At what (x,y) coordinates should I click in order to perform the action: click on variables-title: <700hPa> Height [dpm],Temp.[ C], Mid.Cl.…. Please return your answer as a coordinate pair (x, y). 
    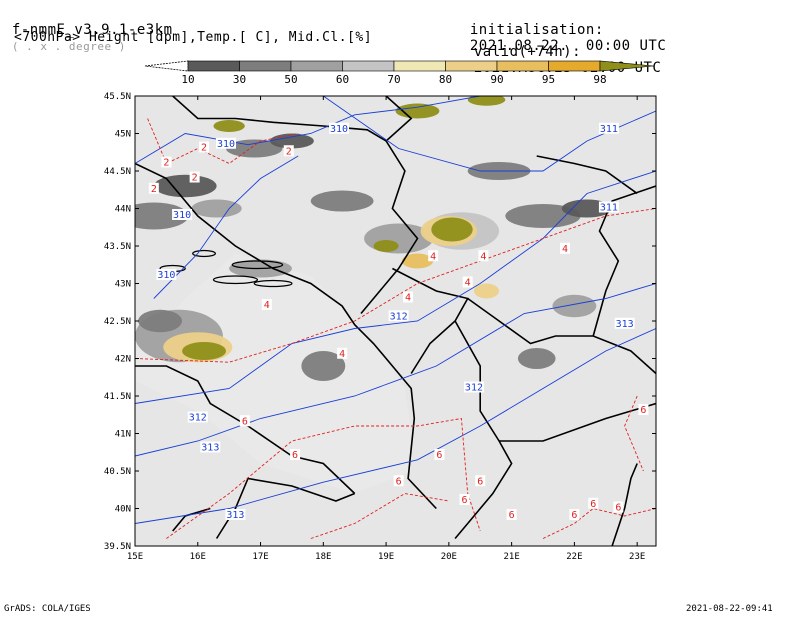
    Looking at the image, I should click on (193, 37).